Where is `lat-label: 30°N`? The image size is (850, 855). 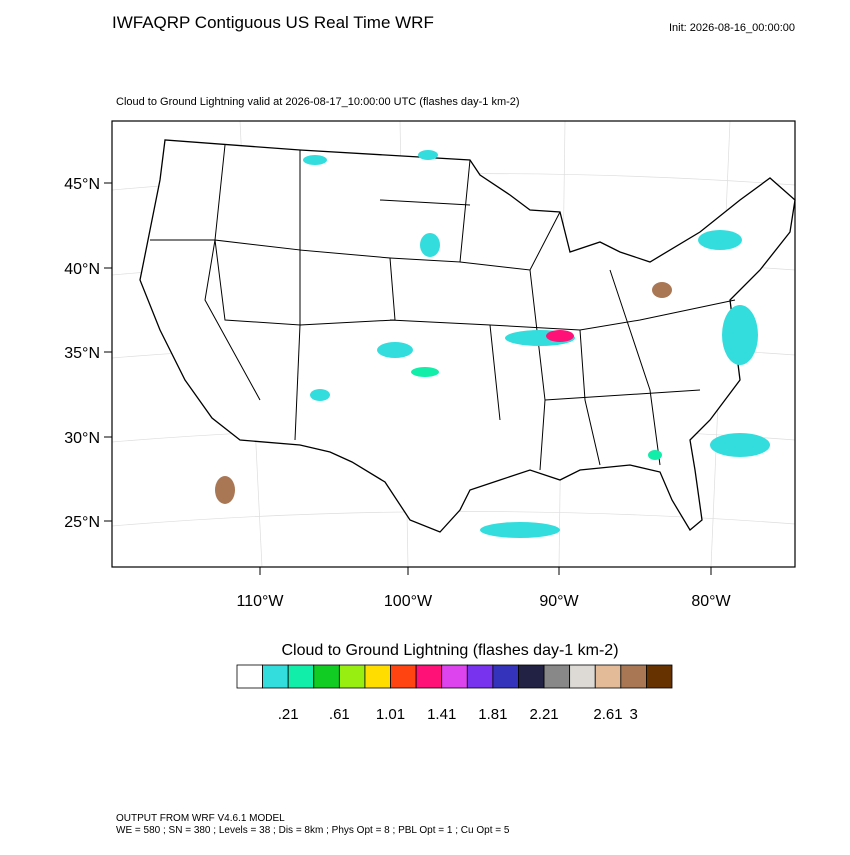 lat-label: 30°N is located at coordinates (82, 438).